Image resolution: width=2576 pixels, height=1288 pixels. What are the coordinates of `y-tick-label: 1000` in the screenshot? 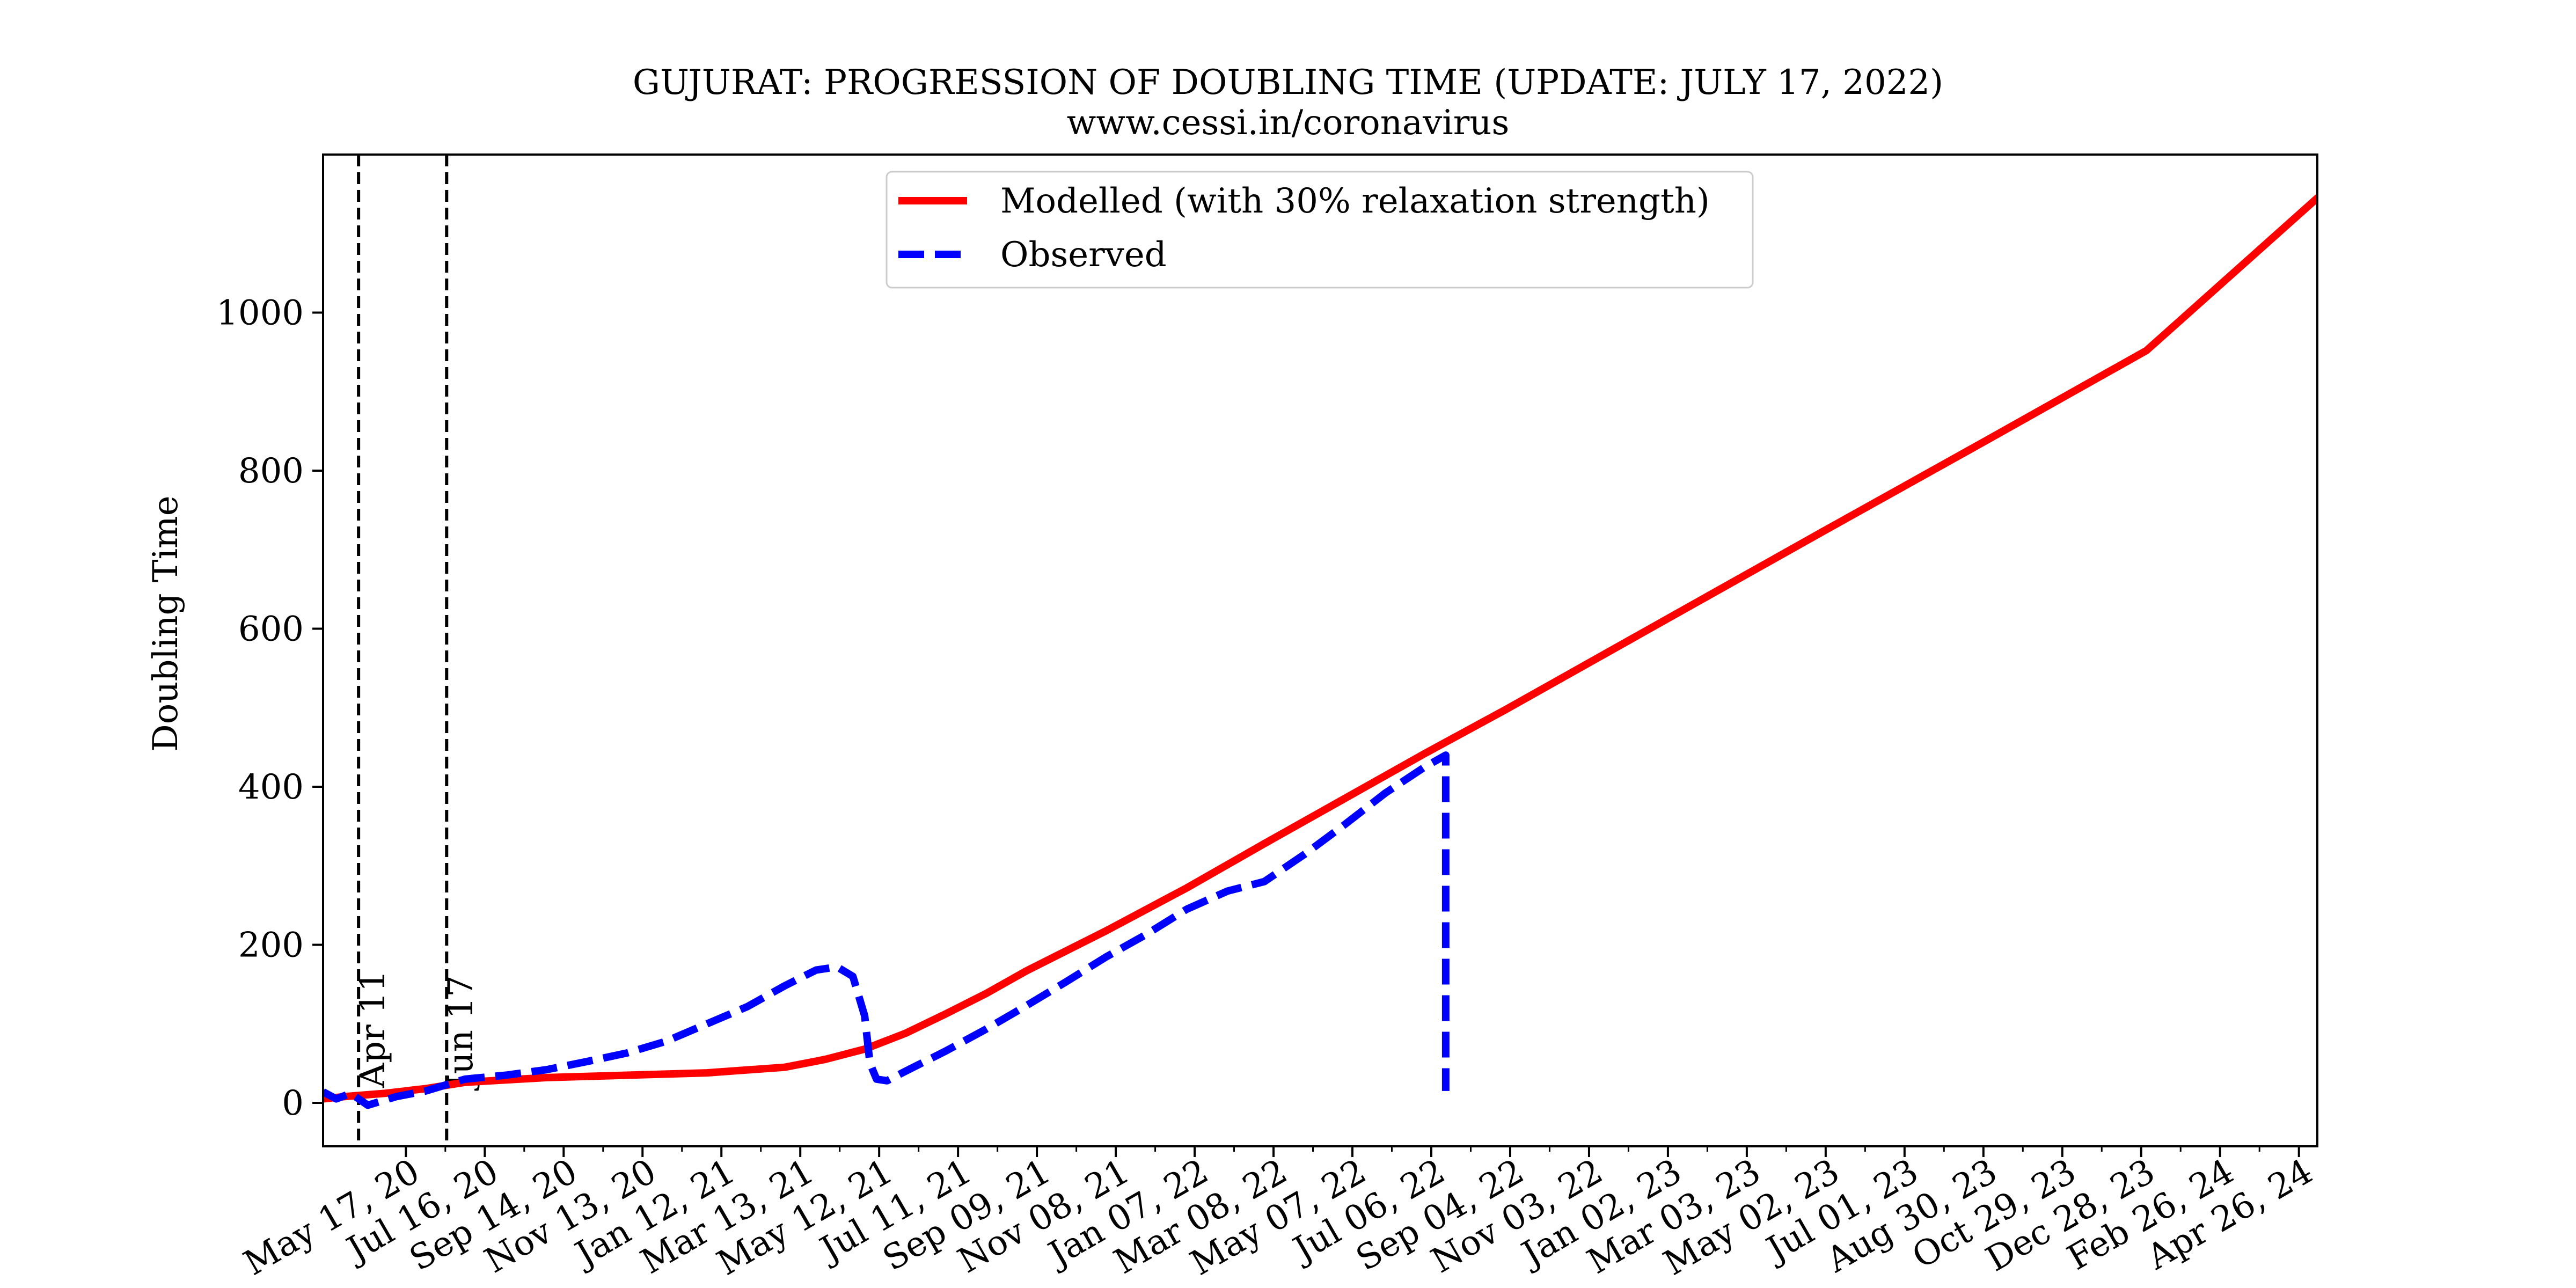 It's located at (260, 313).